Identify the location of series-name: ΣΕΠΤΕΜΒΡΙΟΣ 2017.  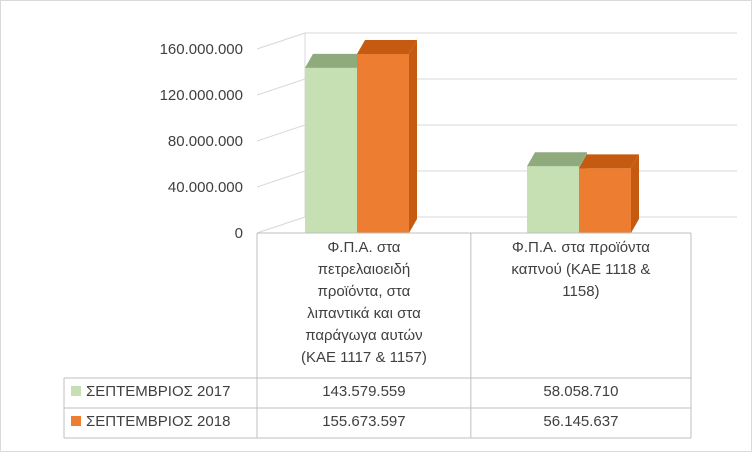
(158, 391).